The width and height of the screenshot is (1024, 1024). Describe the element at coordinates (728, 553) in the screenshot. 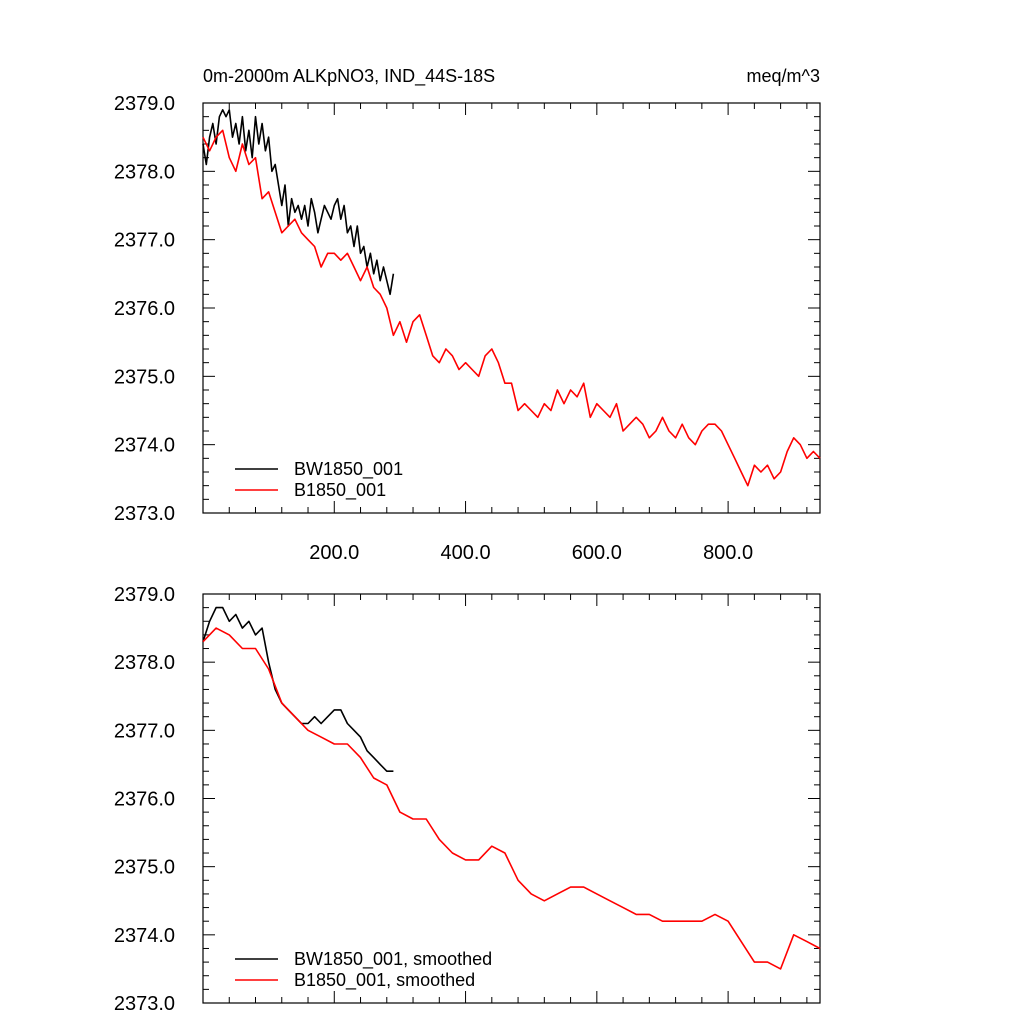

I see `x-tick-label: 800.0` at that location.